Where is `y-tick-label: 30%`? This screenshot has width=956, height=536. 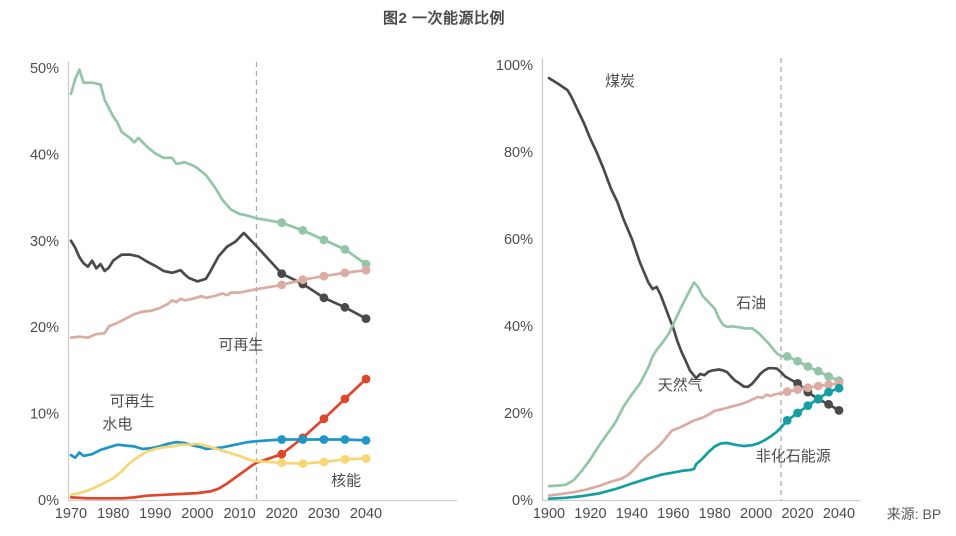
y-tick-label: 30% is located at coordinates (44, 242).